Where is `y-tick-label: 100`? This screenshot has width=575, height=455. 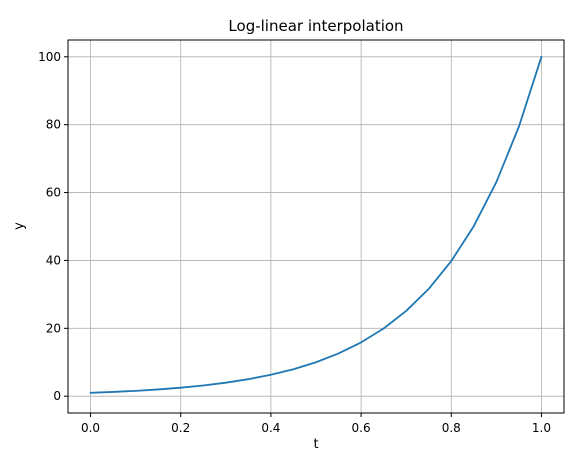
y-tick-label: 100 is located at coordinates (49, 57).